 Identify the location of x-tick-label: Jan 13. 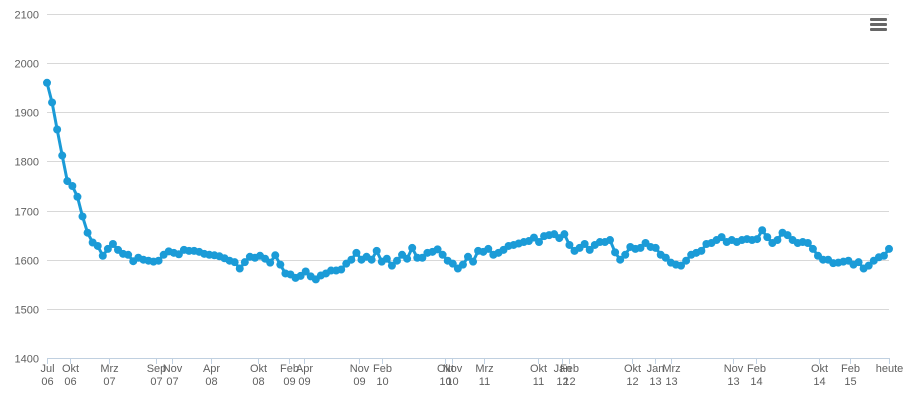
(656, 375).